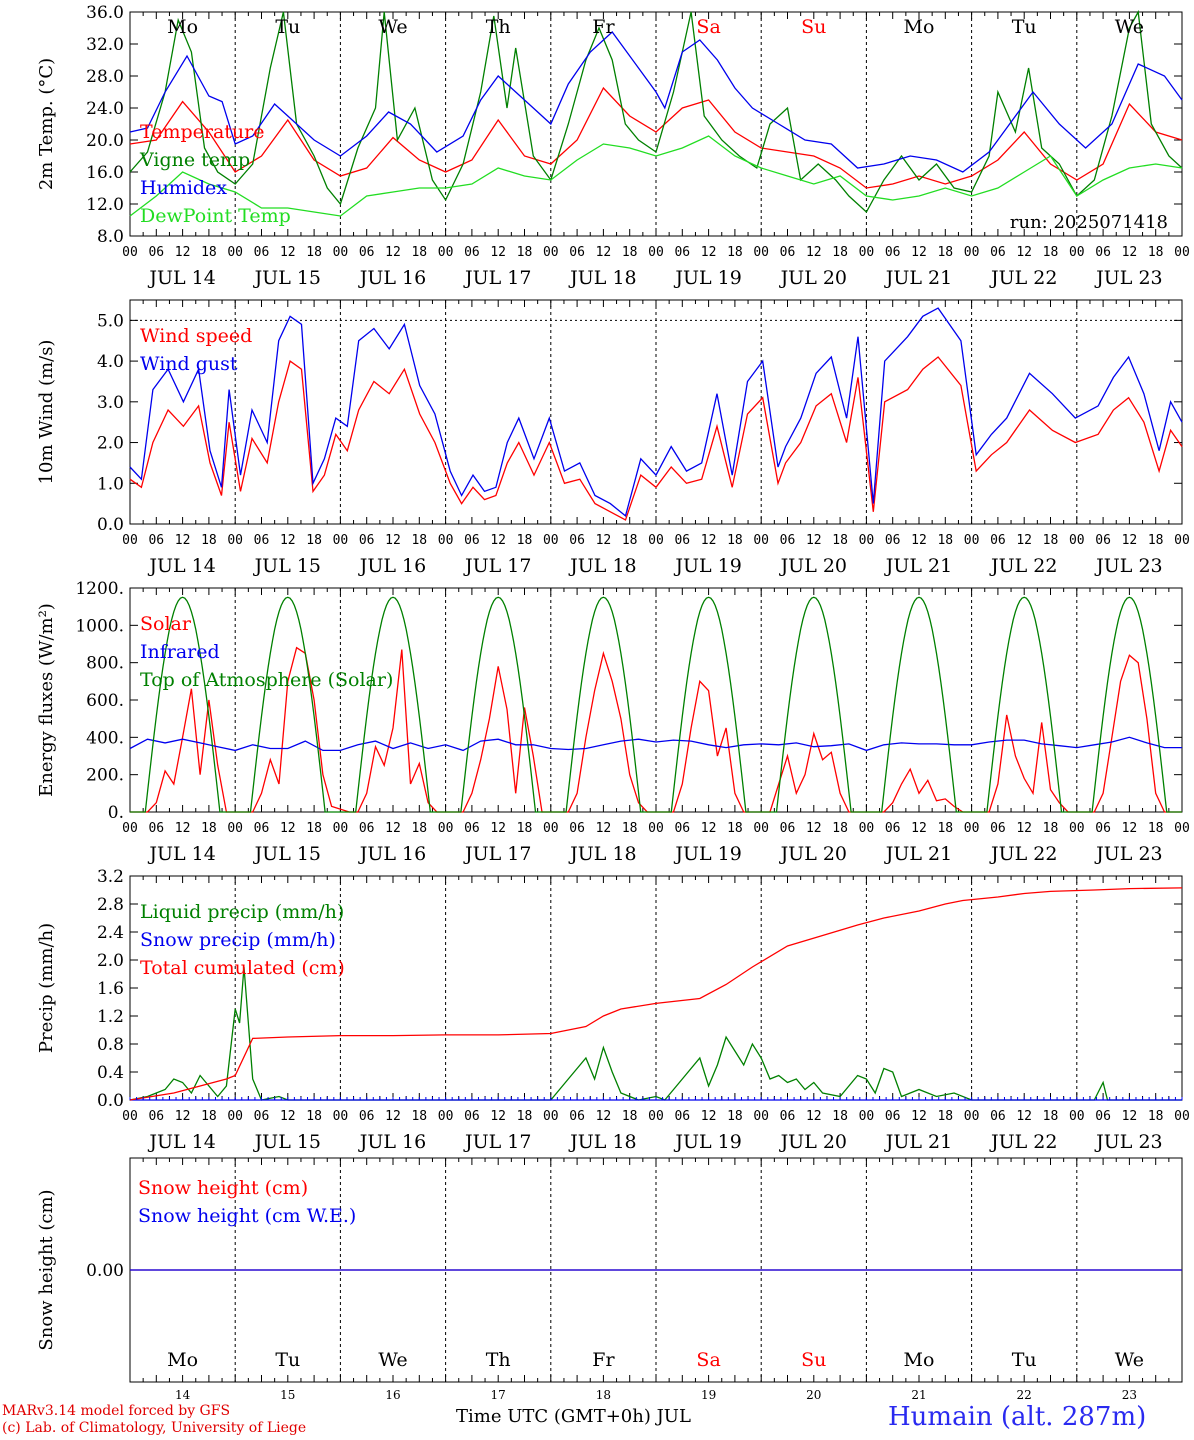 The width and height of the screenshot is (1194, 1440). Describe the element at coordinates (105, 173) in the screenshot. I see `y-tick-label: 16.0` at that location.